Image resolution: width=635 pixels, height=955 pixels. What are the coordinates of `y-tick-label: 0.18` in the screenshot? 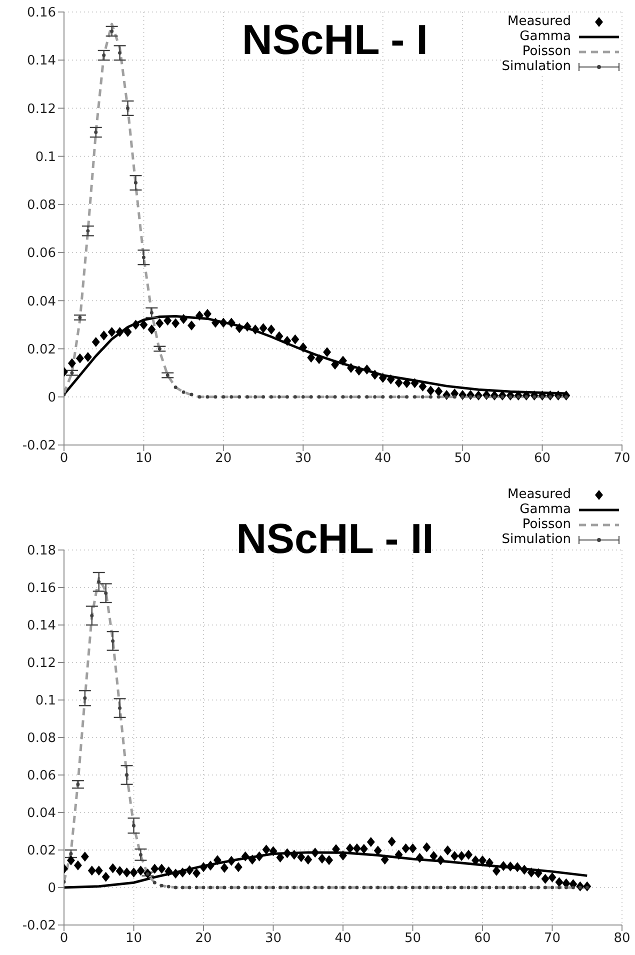 It's located at (41, 551).